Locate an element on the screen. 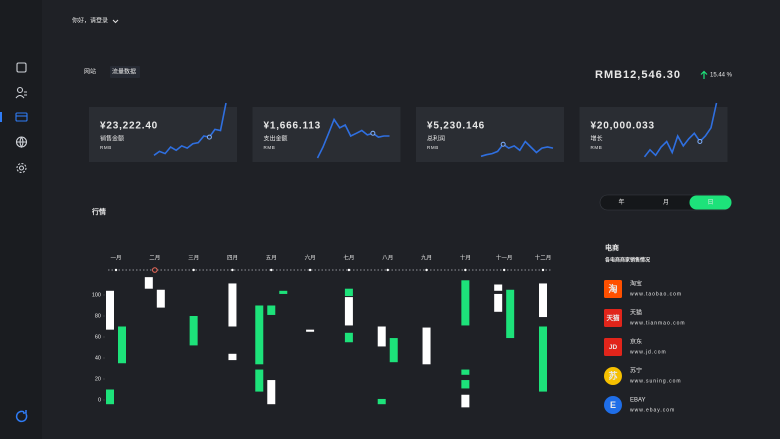  card-label: 增长 is located at coordinates (597, 139).